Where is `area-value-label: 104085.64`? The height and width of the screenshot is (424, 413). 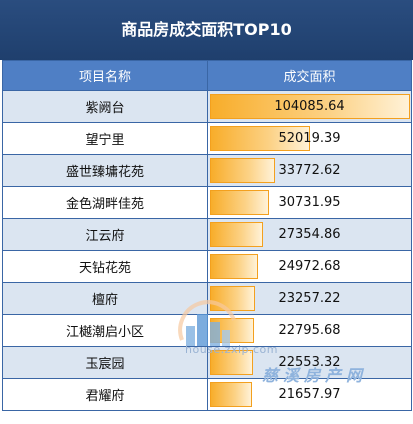 area-value-label: 104085.64 is located at coordinates (309, 106).